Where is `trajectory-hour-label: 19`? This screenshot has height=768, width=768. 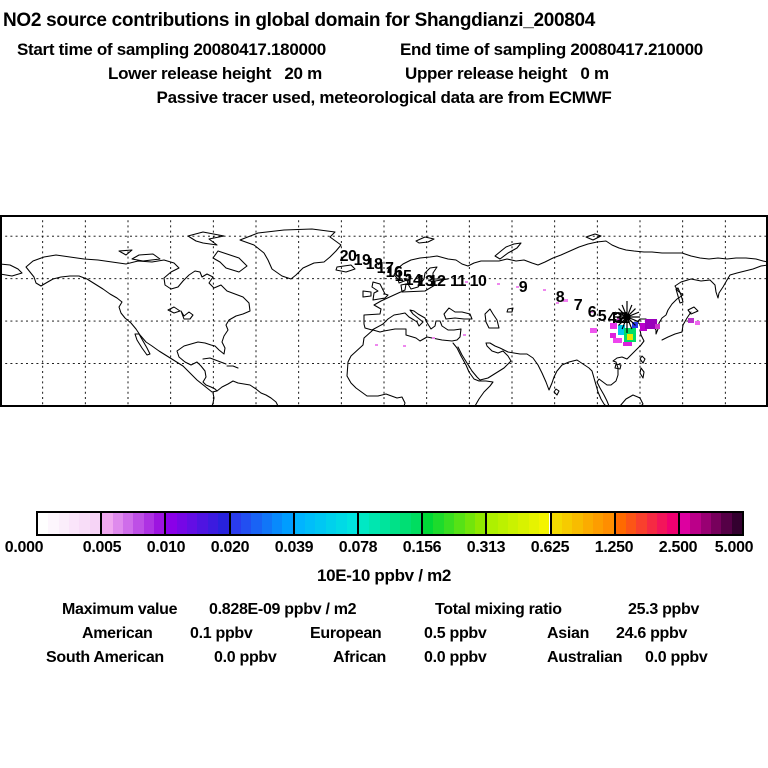
trajectory-hour-label: 19 is located at coordinates (362, 260).